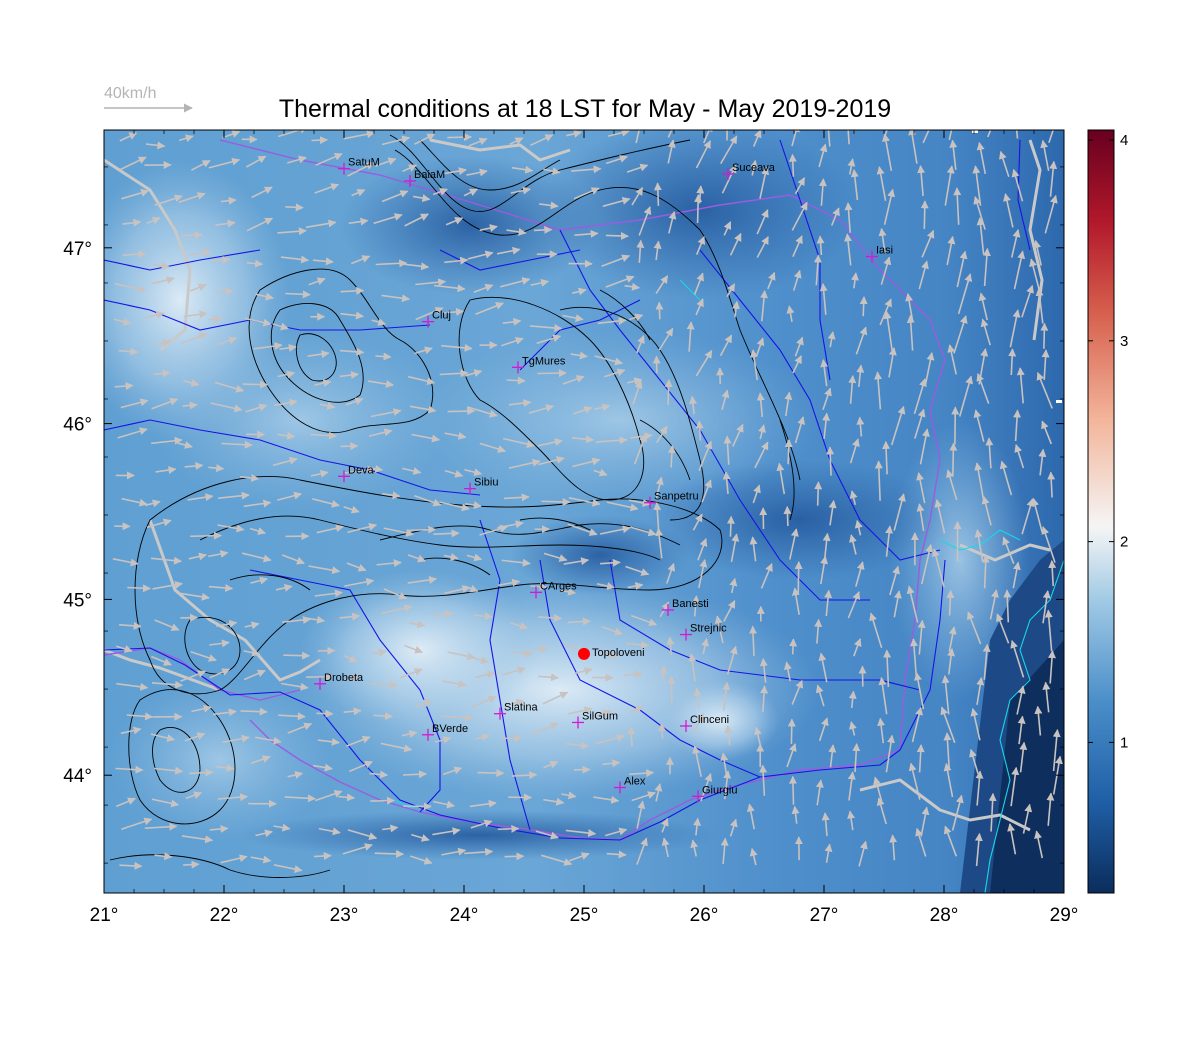 Image resolution: width=1200 pixels, height=1050 pixels. I want to click on y-tick-label: 44°, so click(77, 776).